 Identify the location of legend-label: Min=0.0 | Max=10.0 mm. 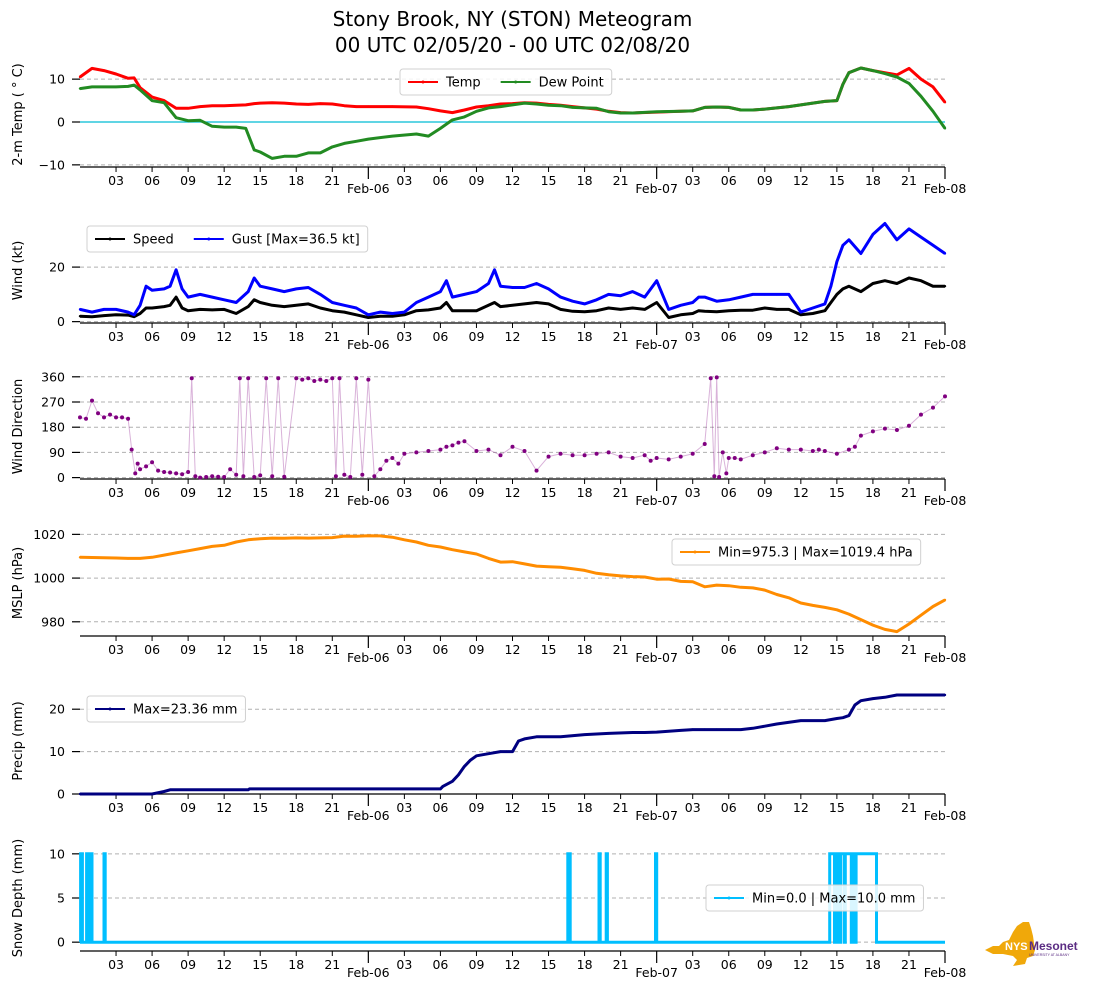
(833, 899).